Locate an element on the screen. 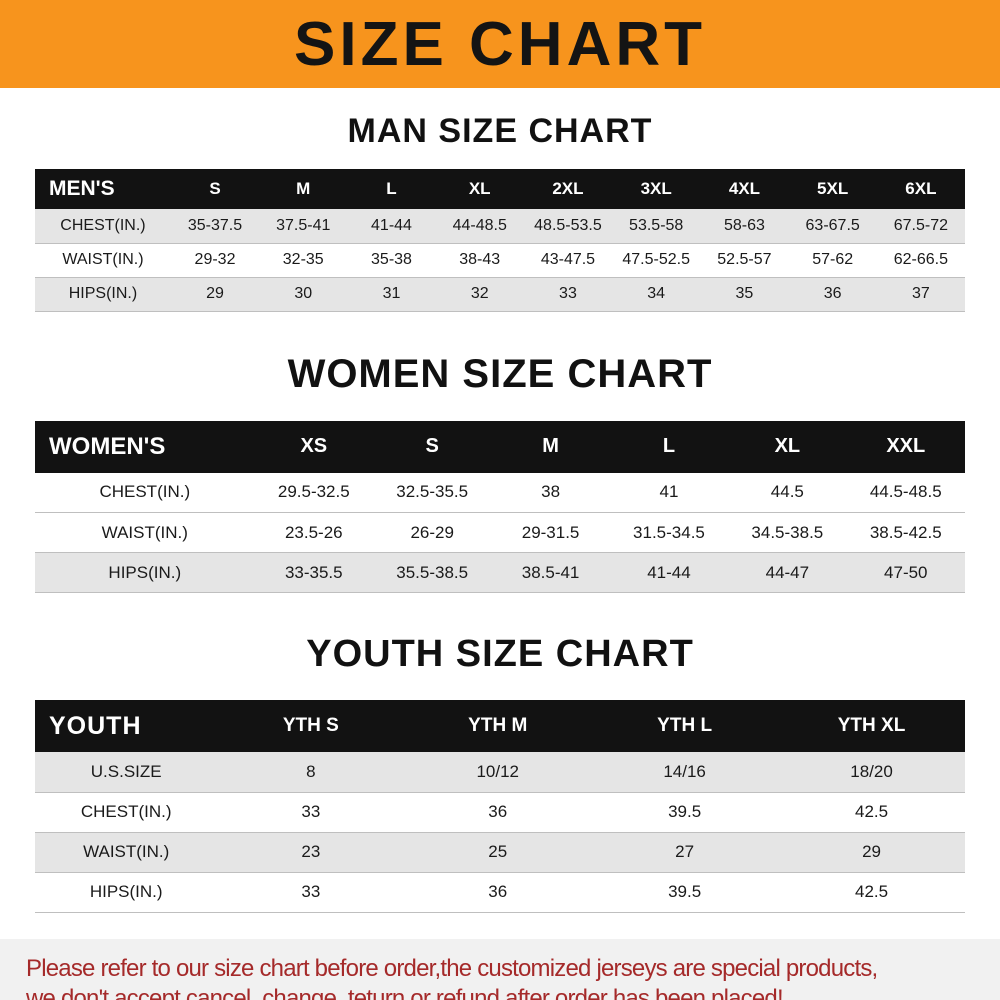 The width and height of the screenshot is (1000, 1000). measurement-value: 35.5-38.5 is located at coordinates (432, 572).